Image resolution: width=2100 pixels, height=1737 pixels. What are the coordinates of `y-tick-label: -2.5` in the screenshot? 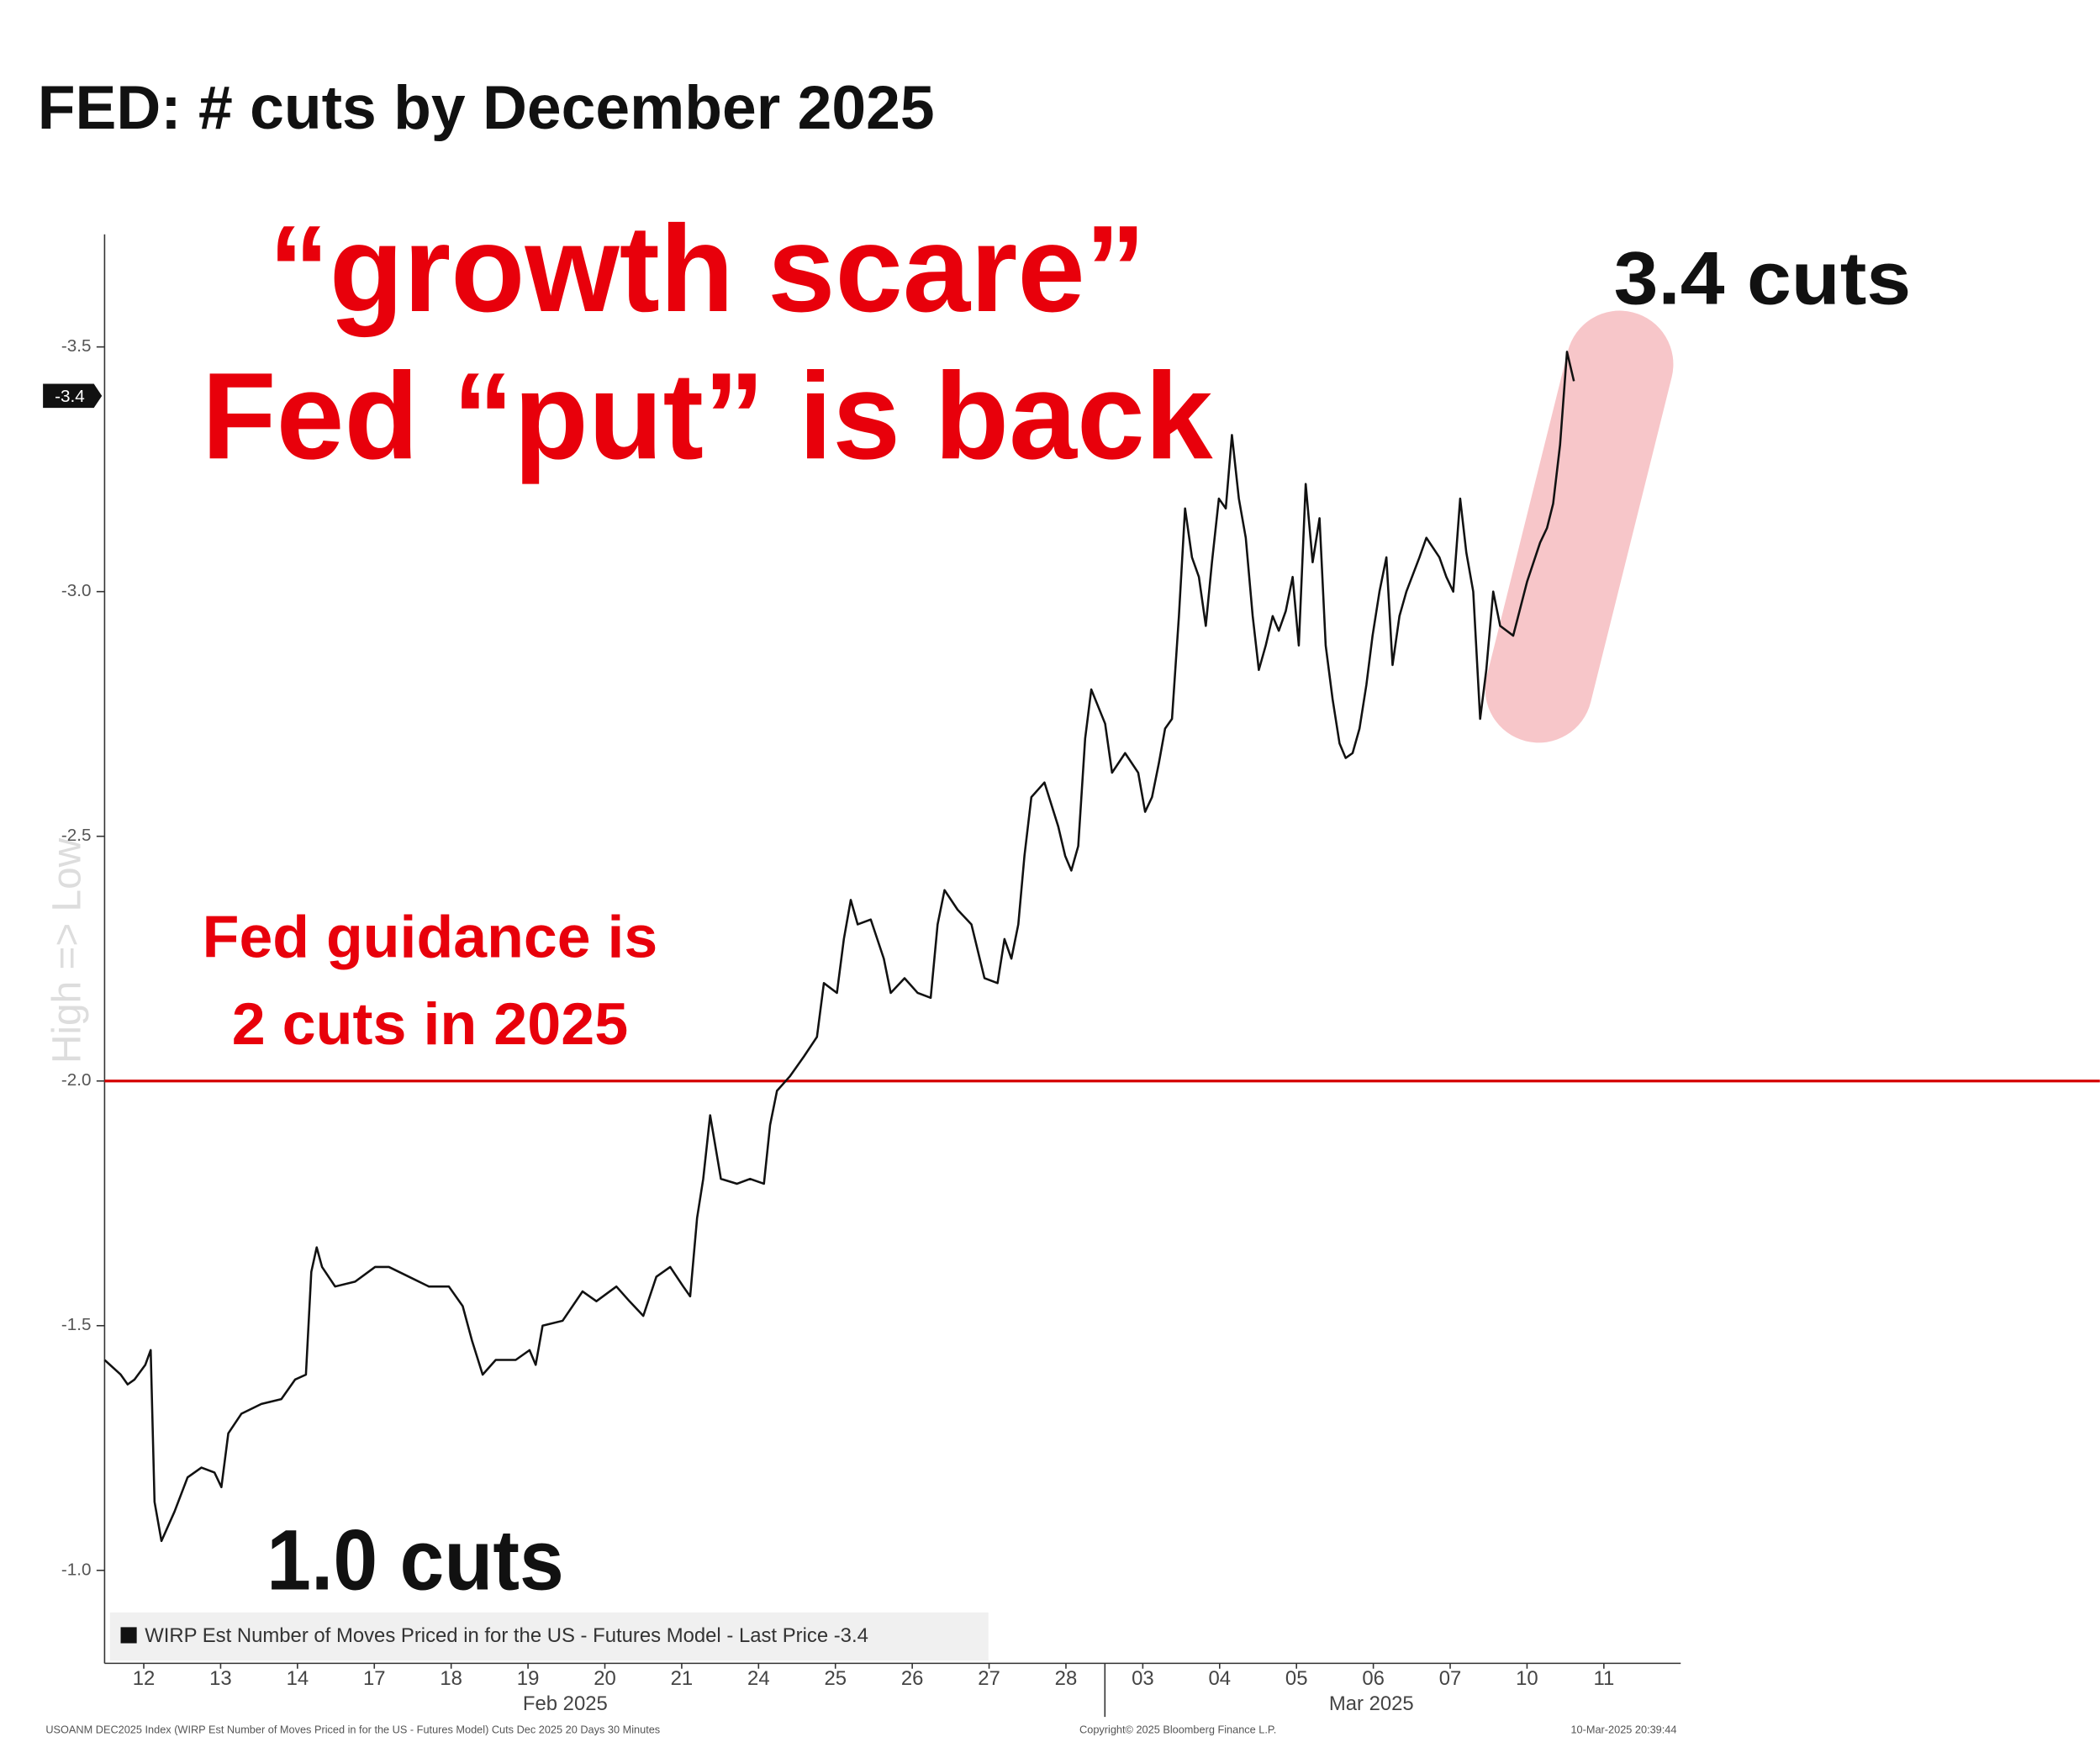 It's located at (76, 835).